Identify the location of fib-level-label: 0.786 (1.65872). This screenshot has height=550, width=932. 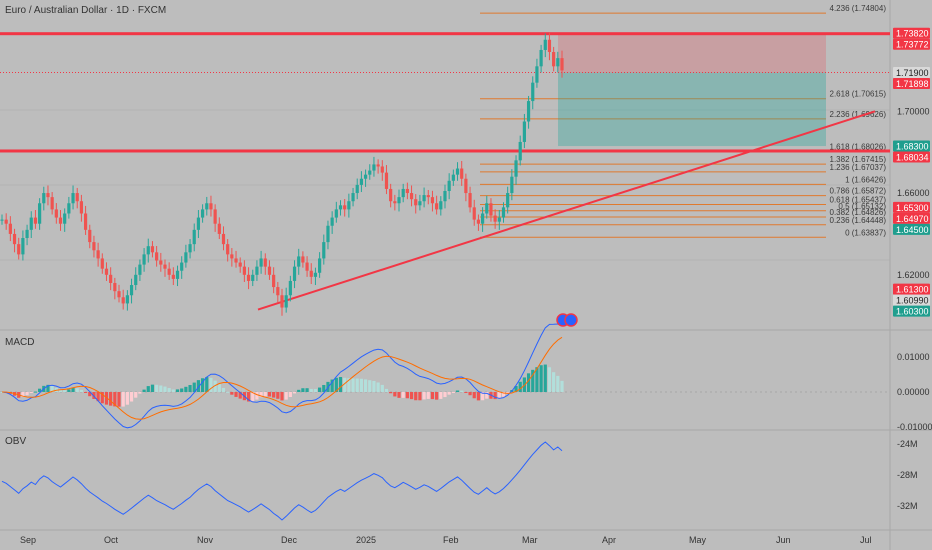
(858, 191).